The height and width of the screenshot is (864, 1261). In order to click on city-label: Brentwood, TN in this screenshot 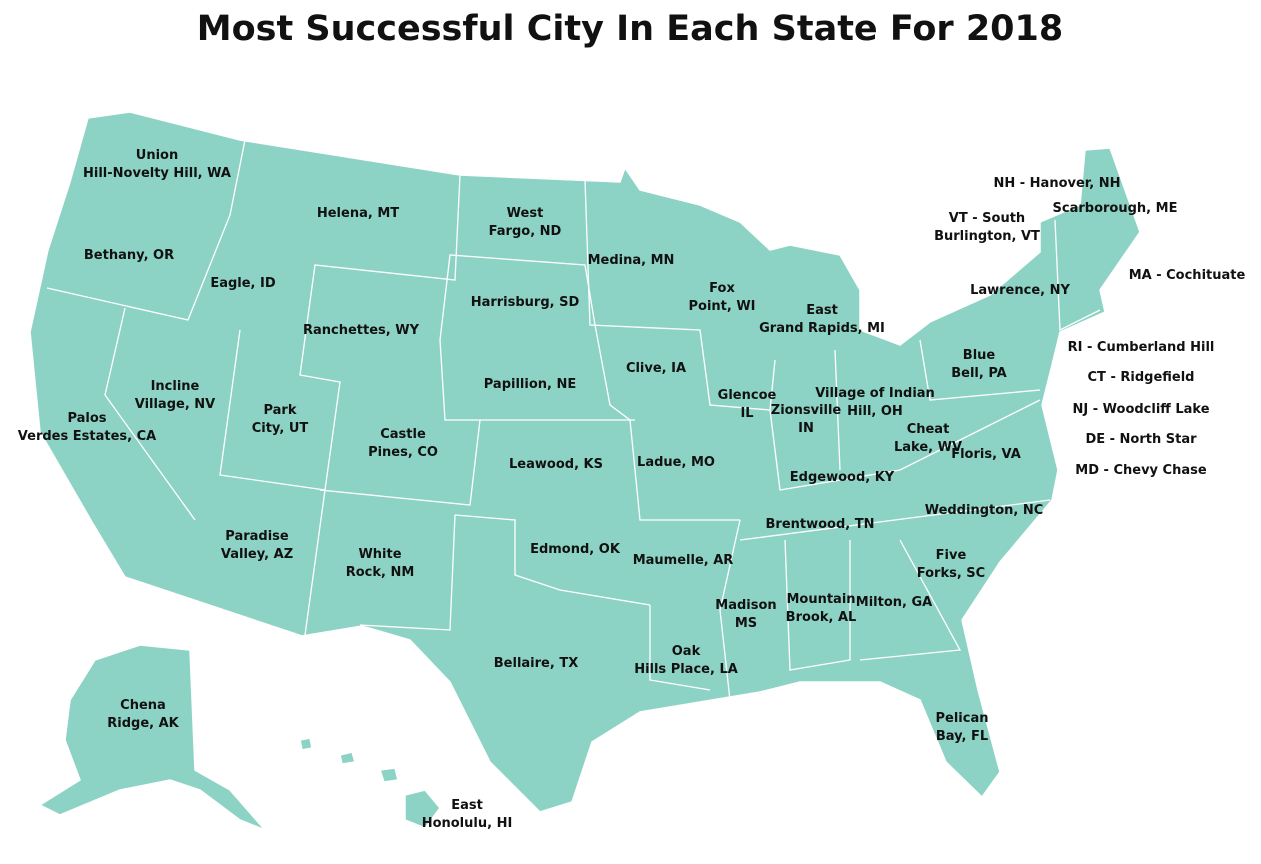, I will do `click(820, 524)`.